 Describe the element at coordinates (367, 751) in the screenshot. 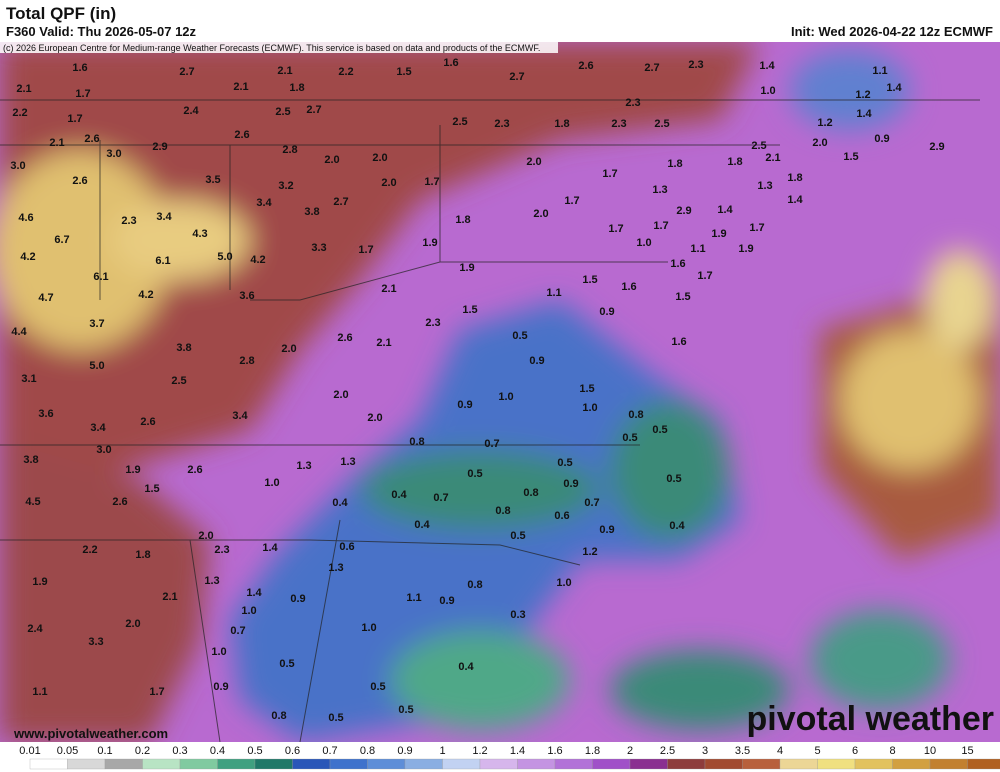

I see `colorbar-label: 0.8` at that location.